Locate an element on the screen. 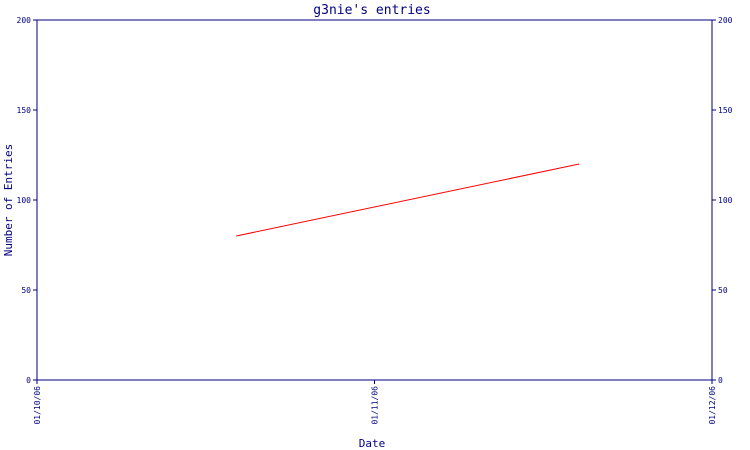  y-tick-label-right: 200 is located at coordinates (725, 20).